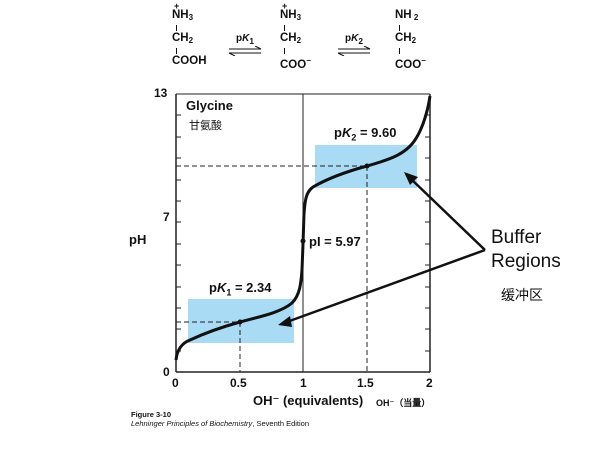 Image resolution: width=600 pixels, height=450 pixels. Describe the element at coordinates (335, 241) in the screenshot. I see `pi-label: pI = 5.97` at that location.